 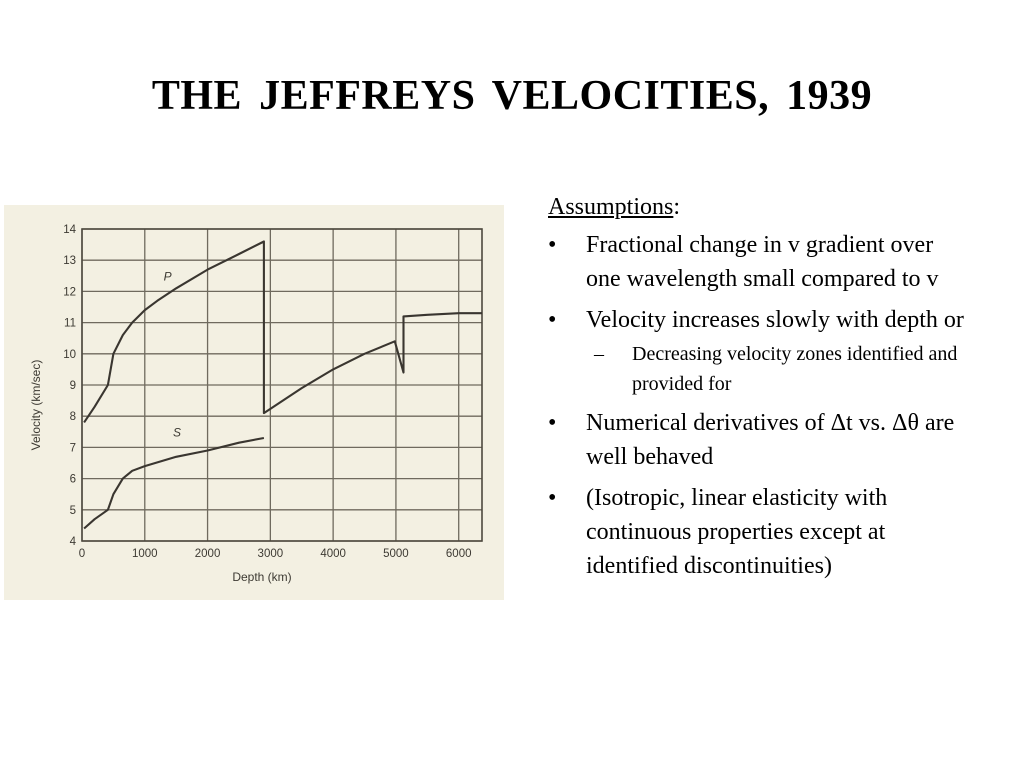 I want to click on y-tick-label: 13, so click(x=69, y=261).